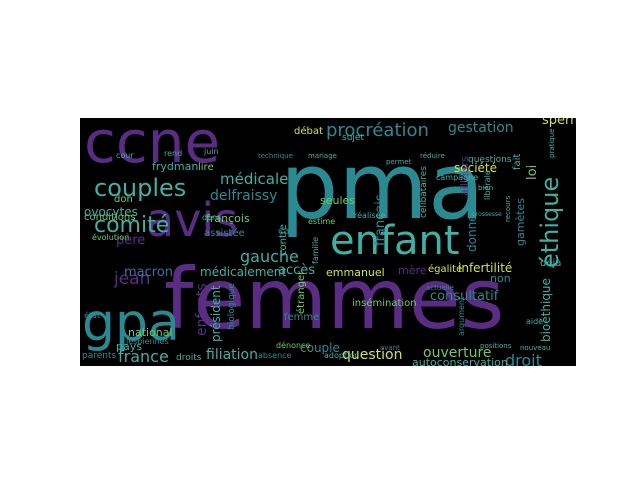 The image size is (640, 480). I want to click on word-38: donneur, so click(472, 227).